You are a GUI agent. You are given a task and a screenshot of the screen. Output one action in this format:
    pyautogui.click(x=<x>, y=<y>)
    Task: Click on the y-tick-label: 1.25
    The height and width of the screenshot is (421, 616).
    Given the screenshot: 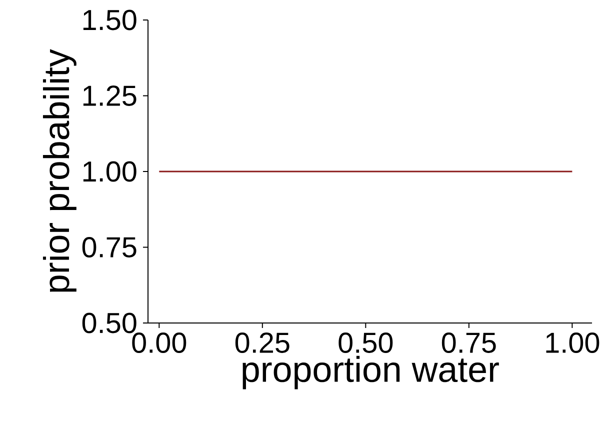 What is the action you would take?
    pyautogui.click(x=109, y=96)
    